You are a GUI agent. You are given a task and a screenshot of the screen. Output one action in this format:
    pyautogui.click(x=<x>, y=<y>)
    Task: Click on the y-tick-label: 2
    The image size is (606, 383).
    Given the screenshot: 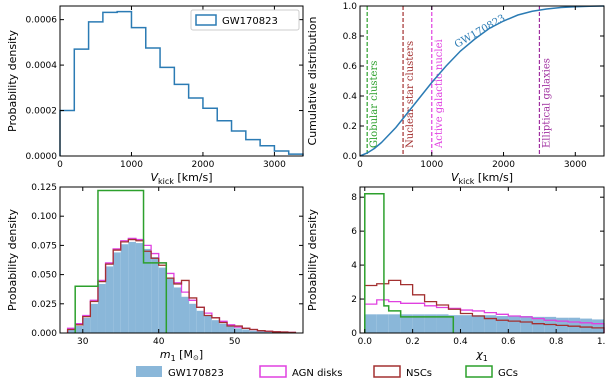 What is the action you would take?
    pyautogui.click(x=354, y=300)
    